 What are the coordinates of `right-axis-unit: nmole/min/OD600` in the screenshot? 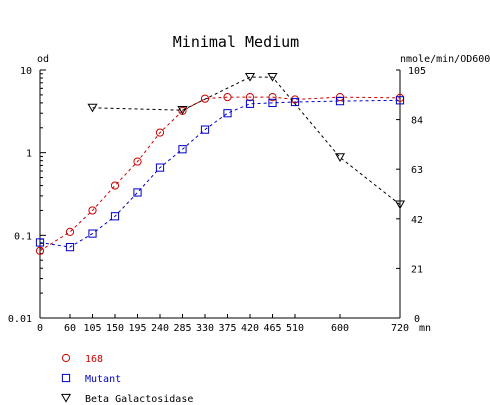 It's located at (445, 59).